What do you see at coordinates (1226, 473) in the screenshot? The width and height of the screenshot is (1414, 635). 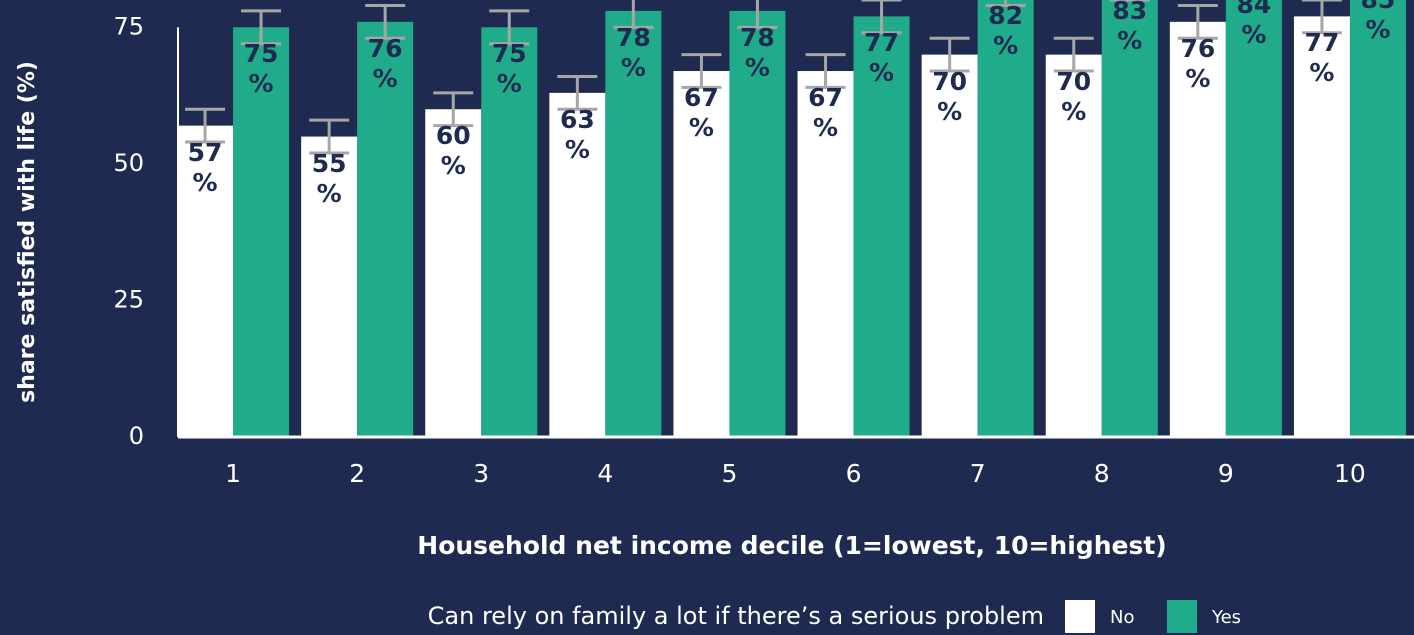 I see `x-tick-label: 9` at bounding box center [1226, 473].